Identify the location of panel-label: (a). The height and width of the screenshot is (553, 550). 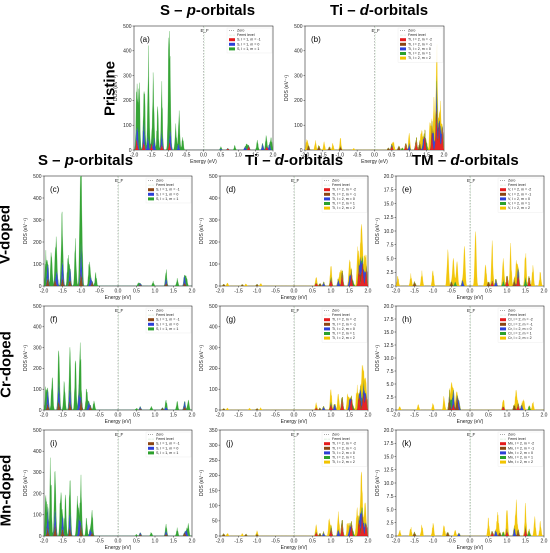
(145, 39).